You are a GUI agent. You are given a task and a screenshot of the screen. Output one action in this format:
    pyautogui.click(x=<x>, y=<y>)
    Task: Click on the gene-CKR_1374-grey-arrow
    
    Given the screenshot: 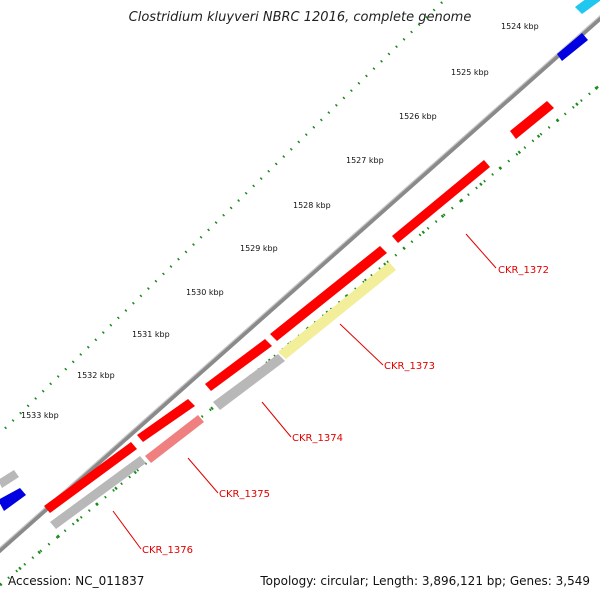 What is the action you would take?
    pyautogui.click(x=249, y=382)
    